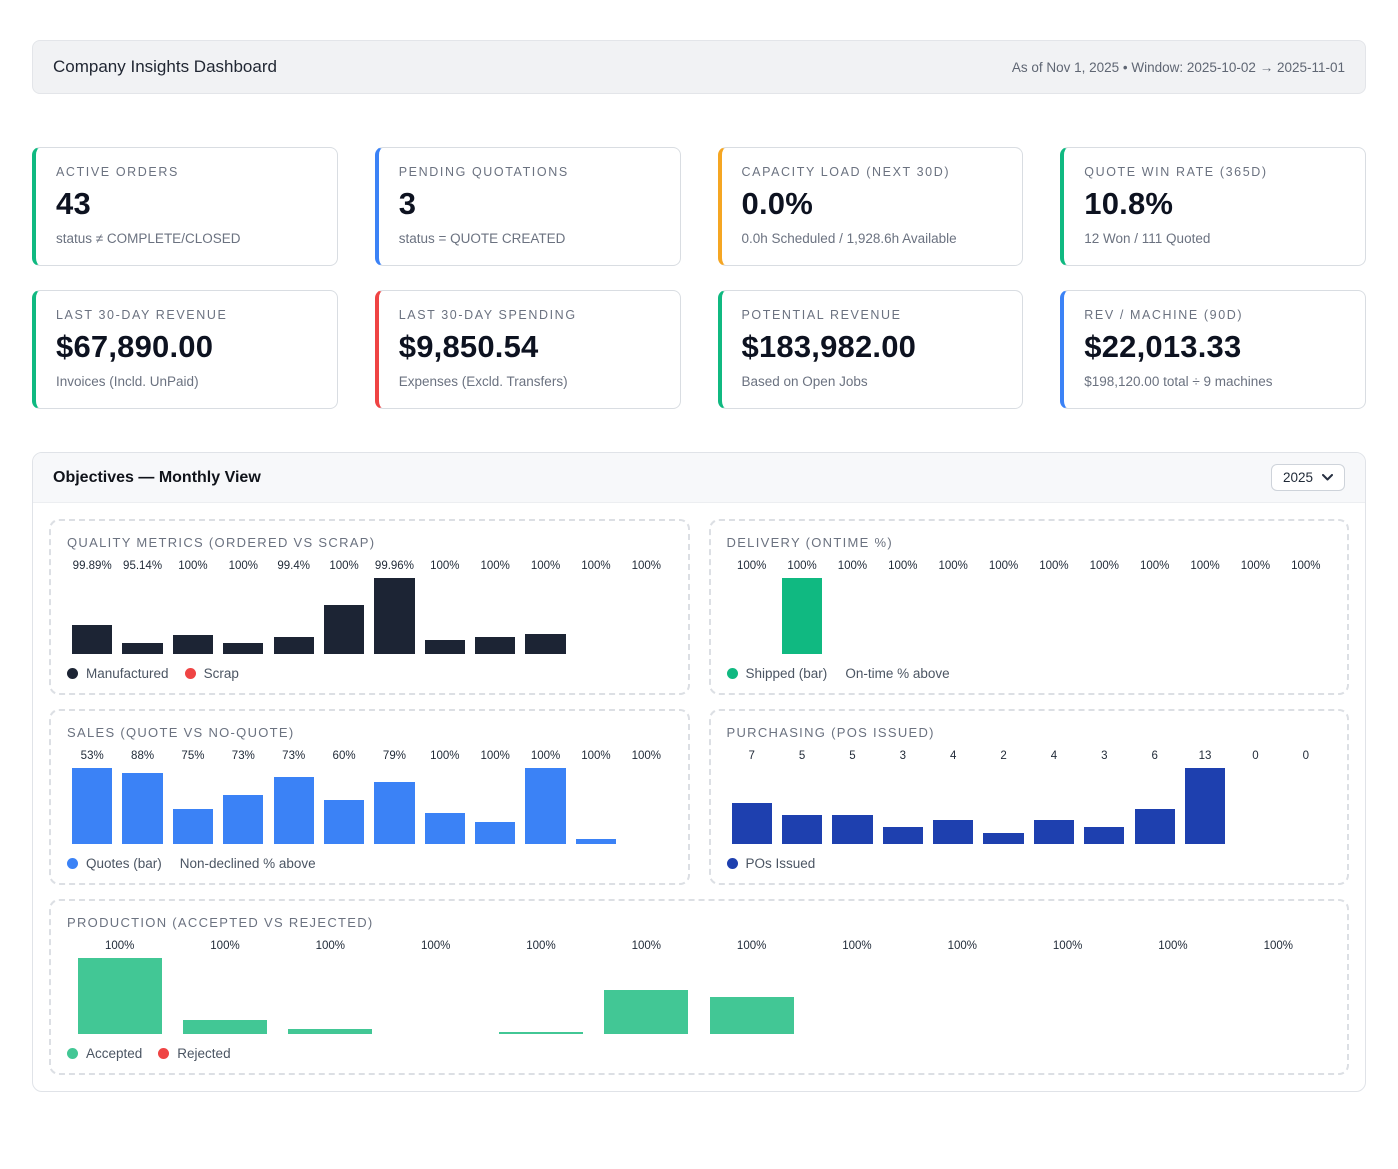 Image resolution: width=1398 pixels, height=1169 pixels. What do you see at coordinates (777, 203) in the screenshot?
I see `kpi-value: 0.0%` at bounding box center [777, 203].